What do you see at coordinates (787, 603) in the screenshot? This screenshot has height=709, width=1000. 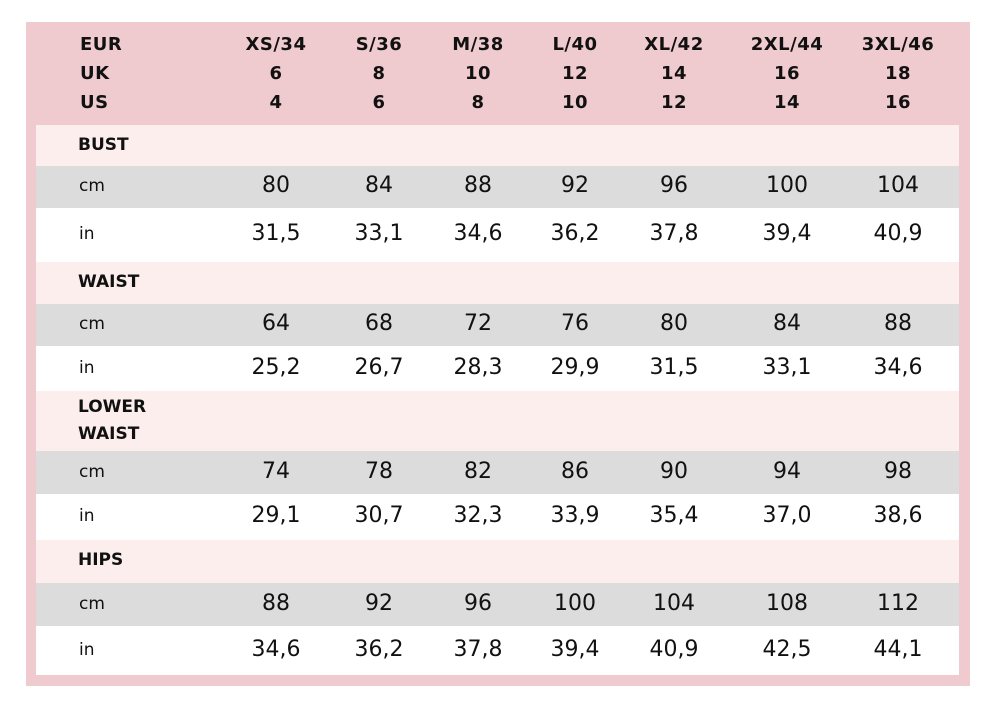 I see `measurement-value: 108` at bounding box center [787, 603].